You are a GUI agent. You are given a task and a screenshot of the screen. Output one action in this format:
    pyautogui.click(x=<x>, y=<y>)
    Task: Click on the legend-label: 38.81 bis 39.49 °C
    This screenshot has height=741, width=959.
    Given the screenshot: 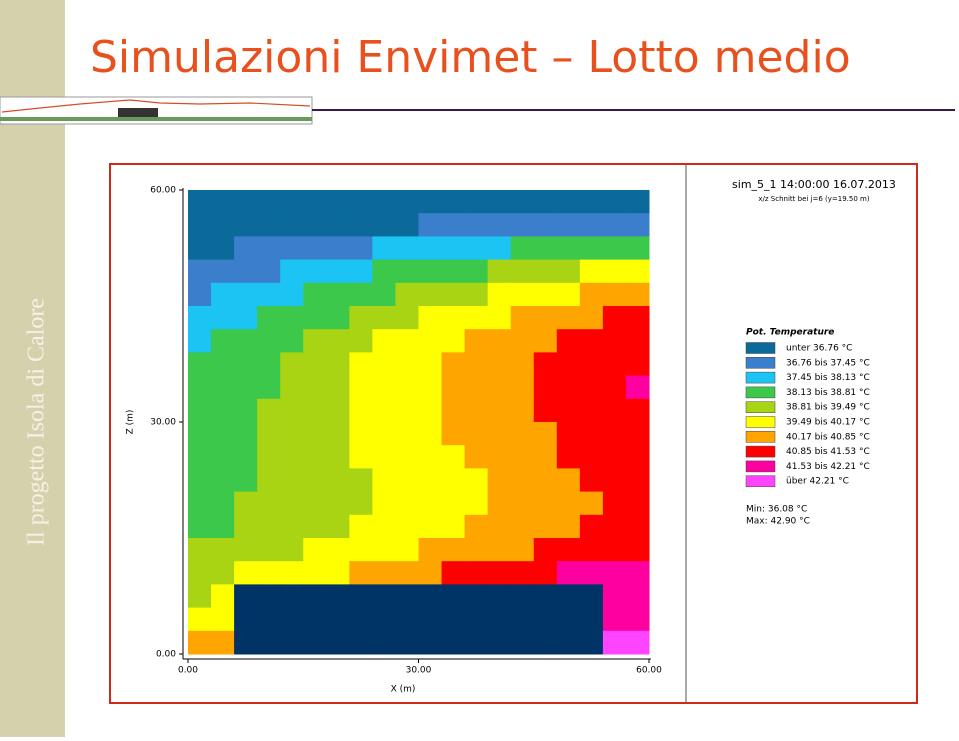 What is the action you would take?
    pyautogui.click(x=828, y=408)
    